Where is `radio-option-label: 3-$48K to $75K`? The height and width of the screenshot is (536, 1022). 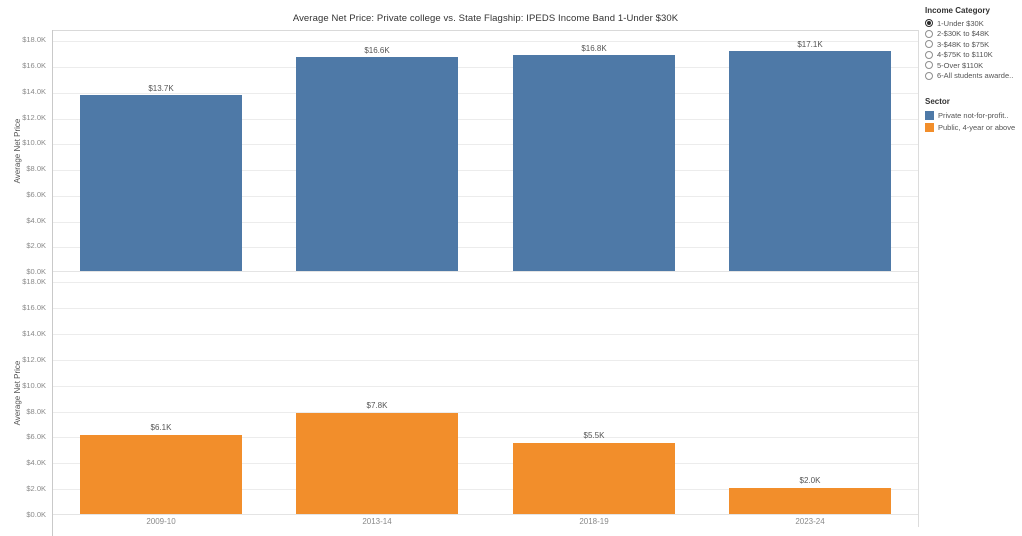 radio-option-label: 3-$48K to $75K is located at coordinates (963, 44).